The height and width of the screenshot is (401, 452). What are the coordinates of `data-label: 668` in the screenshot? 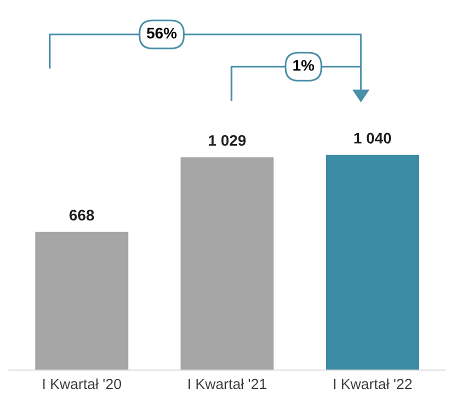 It's located at (82, 215).